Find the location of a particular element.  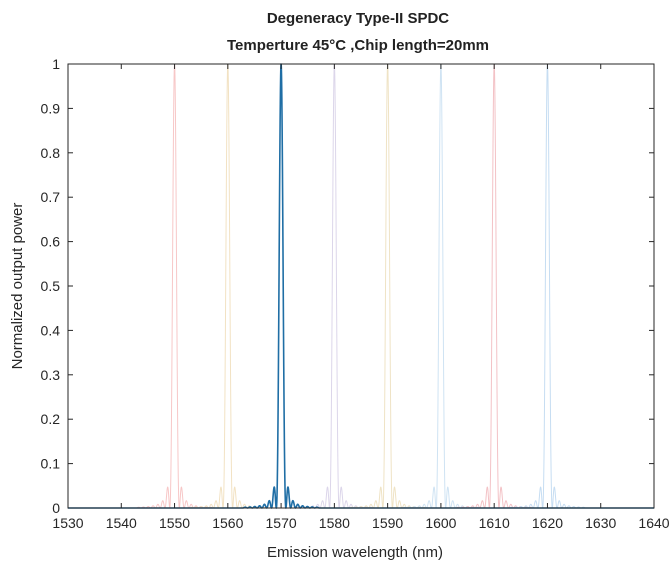

y-tick-label: 0.4 is located at coordinates (51, 330).